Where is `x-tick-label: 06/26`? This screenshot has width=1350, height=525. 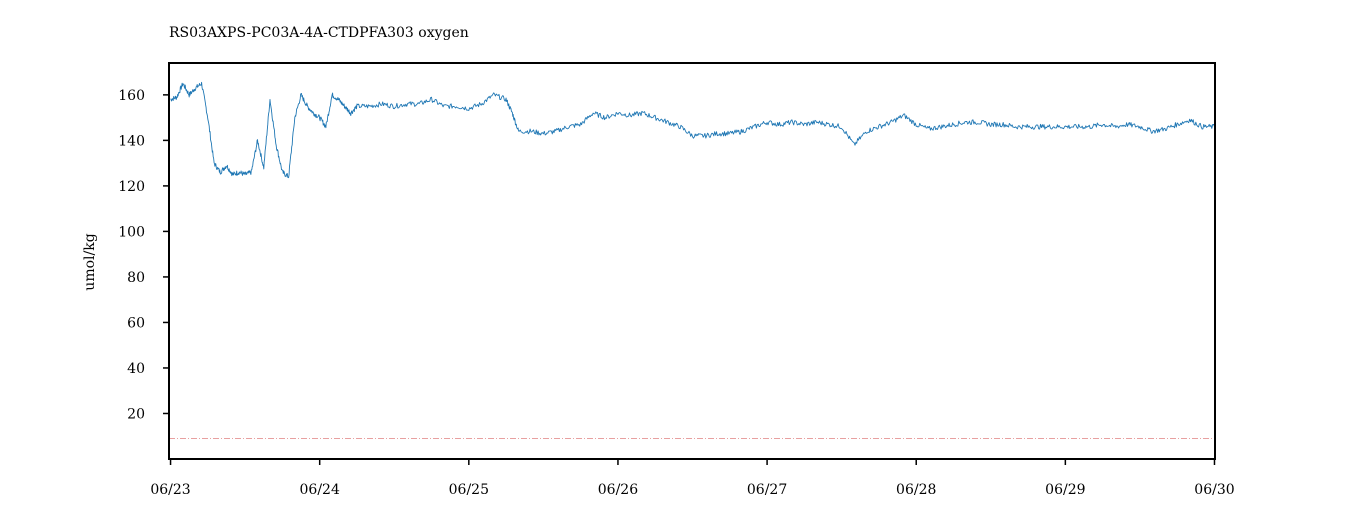 x-tick-label: 06/26 is located at coordinates (618, 490).